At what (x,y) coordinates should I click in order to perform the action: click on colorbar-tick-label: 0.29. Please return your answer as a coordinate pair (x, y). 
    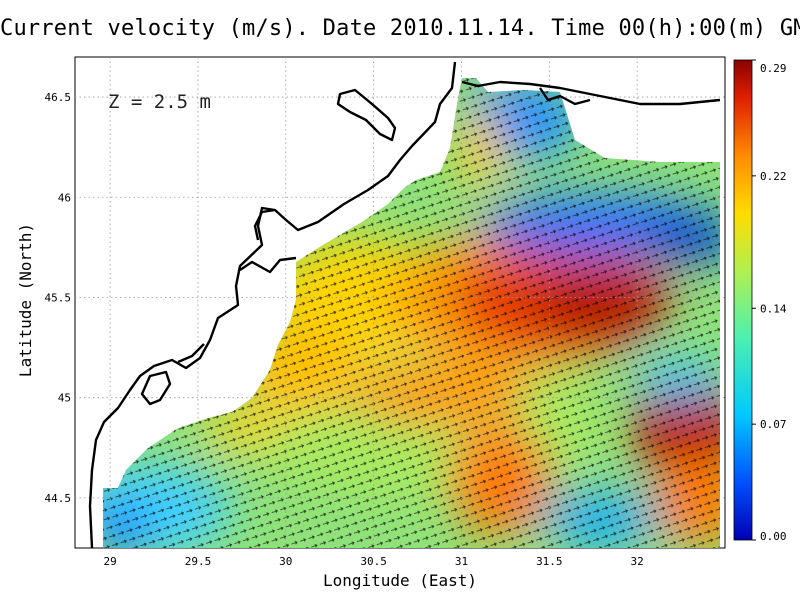
    Looking at the image, I should click on (773, 68).